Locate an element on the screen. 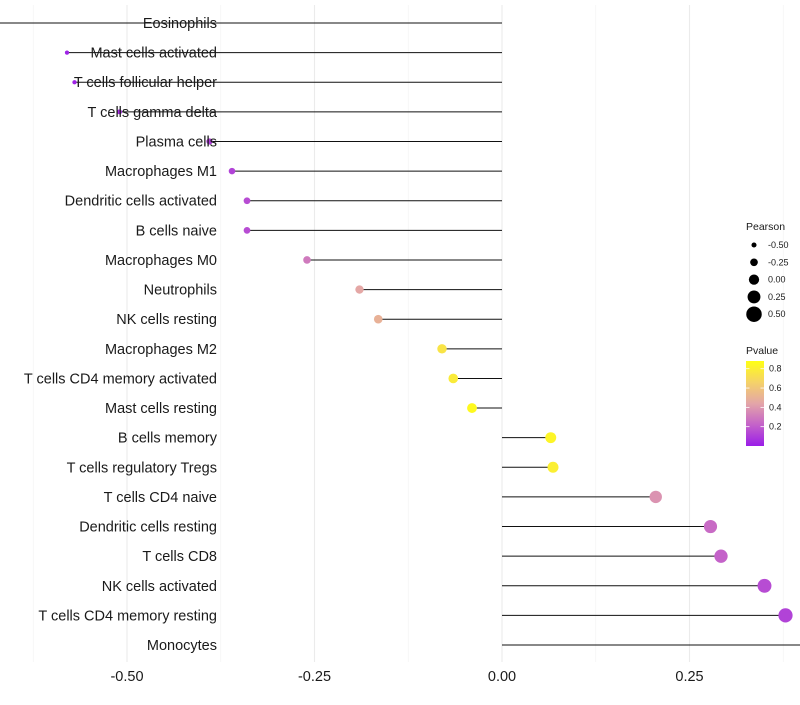 The width and height of the screenshot is (800, 705). color-bar is located at coordinates (755, 403).